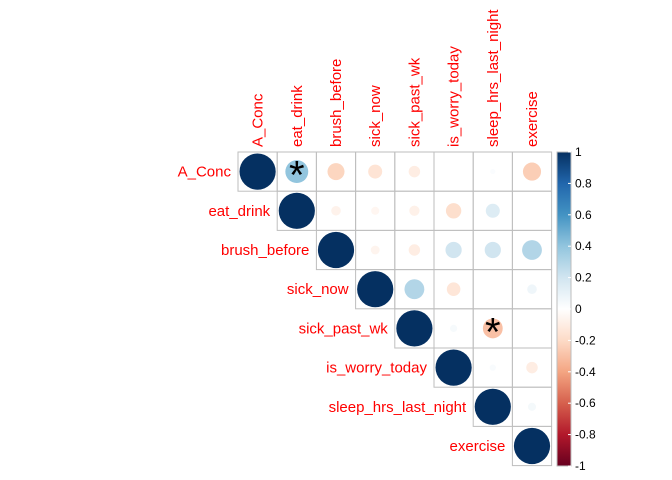  What do you see at coordinates (578, 152) in the screenshot?
I see `colorbar-tick-label: 1` at bounding box center [578, 152].